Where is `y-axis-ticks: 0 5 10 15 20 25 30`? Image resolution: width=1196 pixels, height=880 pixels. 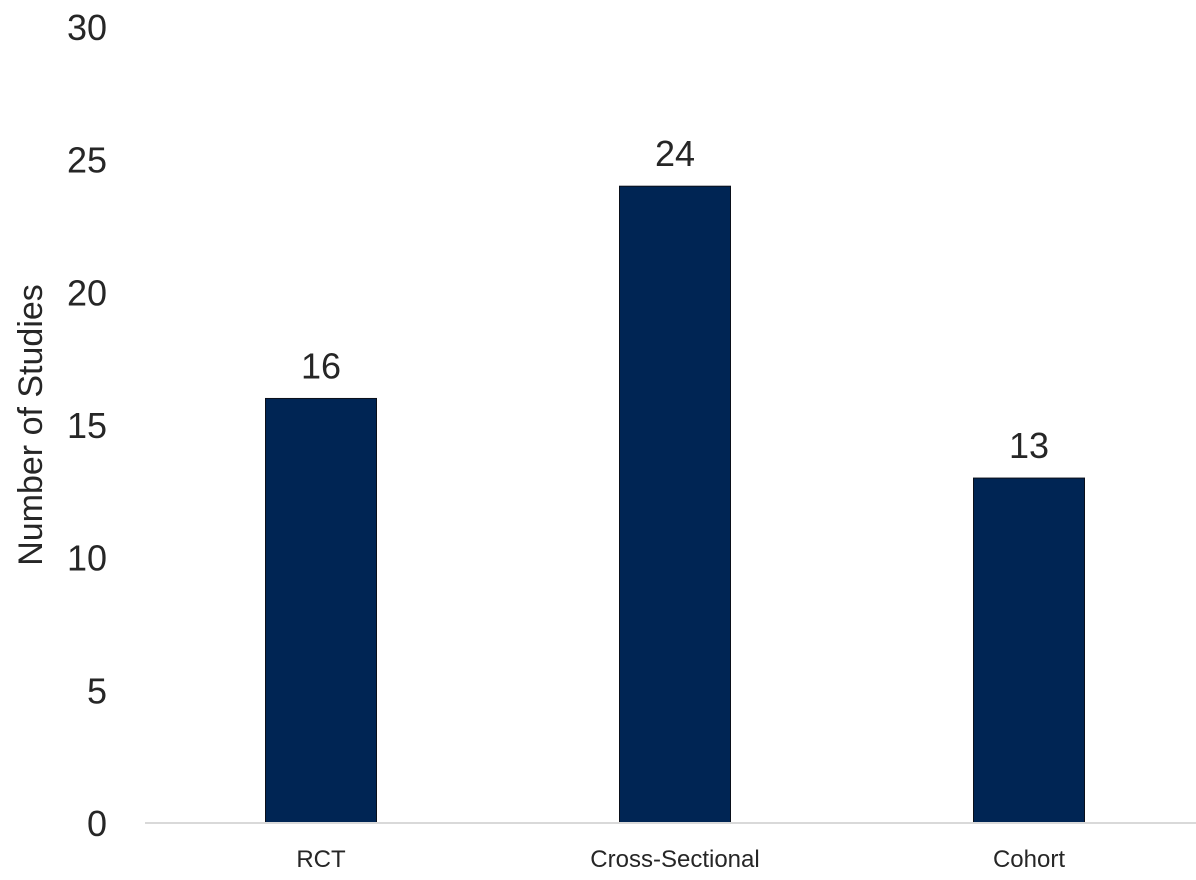 y-axis-ticks: 0 5 10 15 20 25 30 is located at coordinates (87, 425).